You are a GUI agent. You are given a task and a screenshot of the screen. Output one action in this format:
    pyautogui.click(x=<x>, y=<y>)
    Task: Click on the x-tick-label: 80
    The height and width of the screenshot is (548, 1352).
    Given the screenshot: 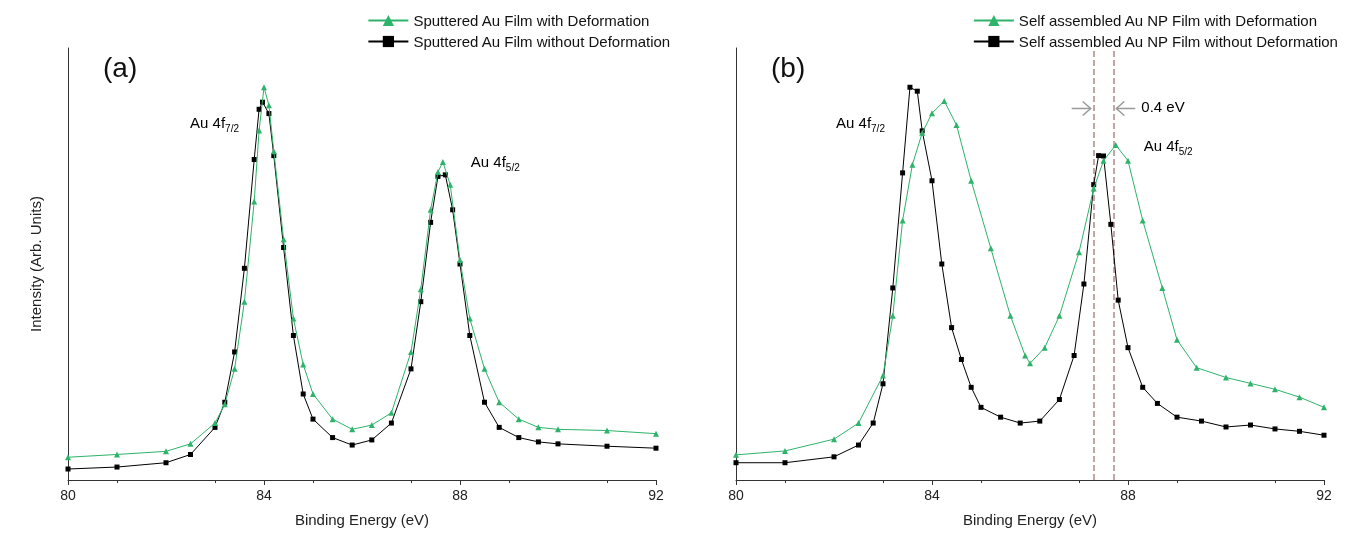 What is the action you would take?
    pyautogui.click(x=68, y=495)
    